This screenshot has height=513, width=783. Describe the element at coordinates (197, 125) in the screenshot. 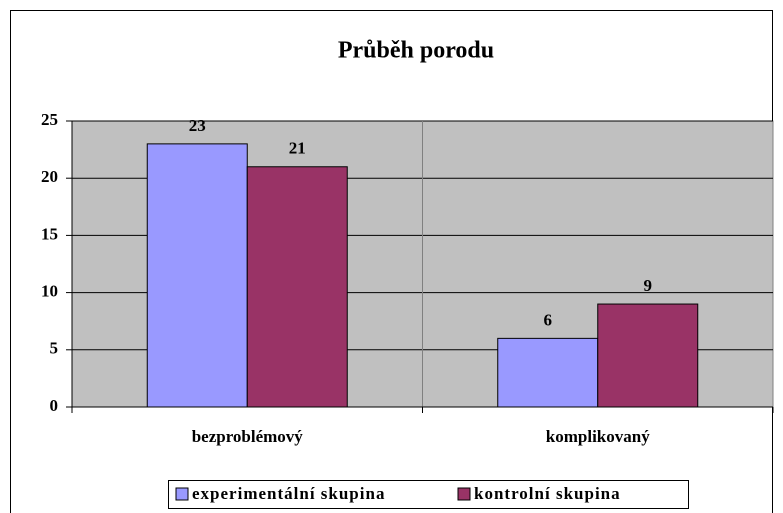

I see `data-label: 23` at that location.